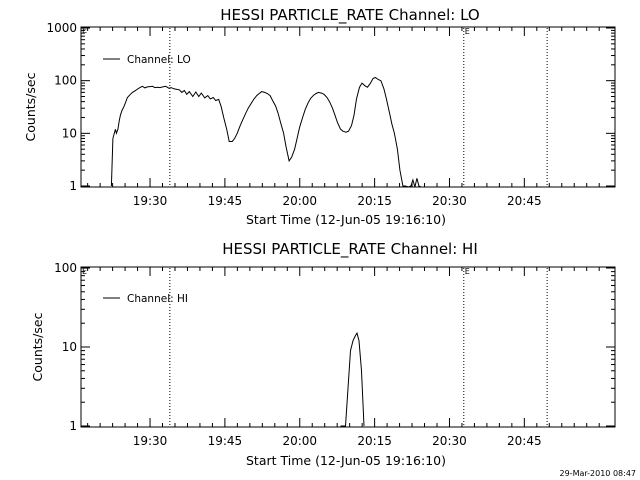 This screenshot has height=480, width=640. What do you see at coordinates (157, 299) in the screenshot?
I see `legend-label-hi: Channel: HI` at bounding box center [157, 299].